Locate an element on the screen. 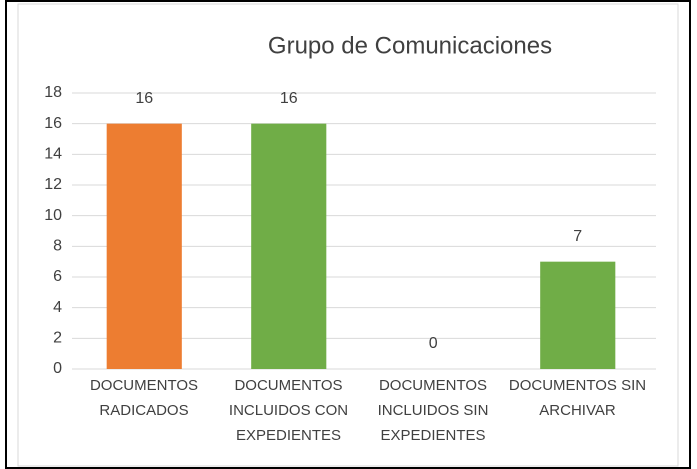  y-tick-label: 14 is located at coordinates (53, 154).